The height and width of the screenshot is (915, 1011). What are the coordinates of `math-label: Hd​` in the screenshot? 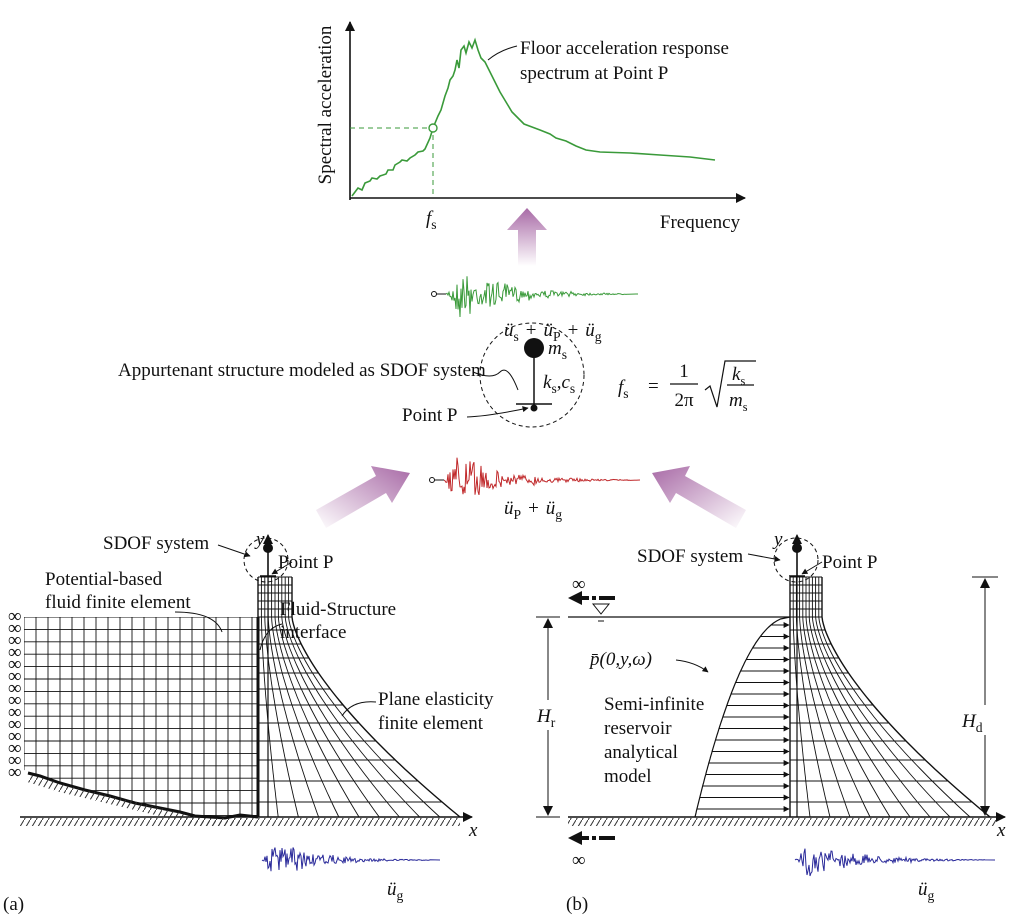 It's located at (972, 723).